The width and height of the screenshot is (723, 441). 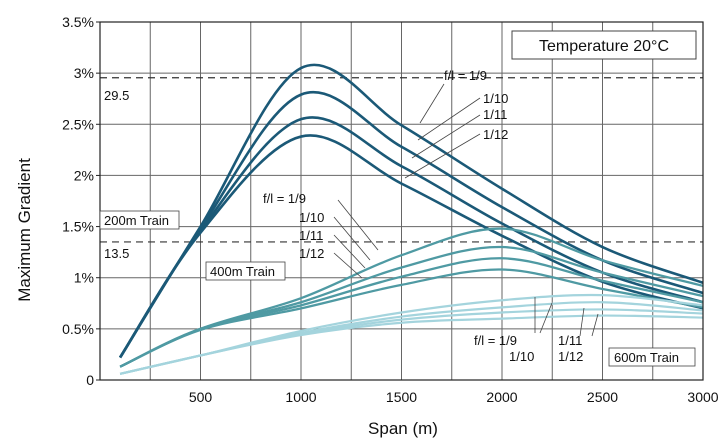 What do you see at coordinates (311, 253) in the screenshot?
I see `ratio-400-1-12: 1/12` at bounding box center [311, 253].